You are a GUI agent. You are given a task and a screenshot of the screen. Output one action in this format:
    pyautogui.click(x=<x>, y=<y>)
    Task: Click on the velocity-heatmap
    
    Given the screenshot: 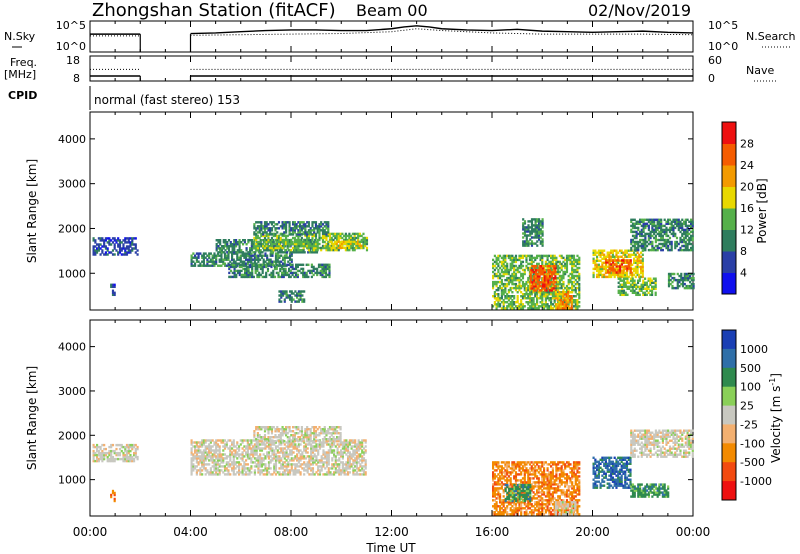 What is the action you would take?
    pyautogui.click(x=393, y=471)
    